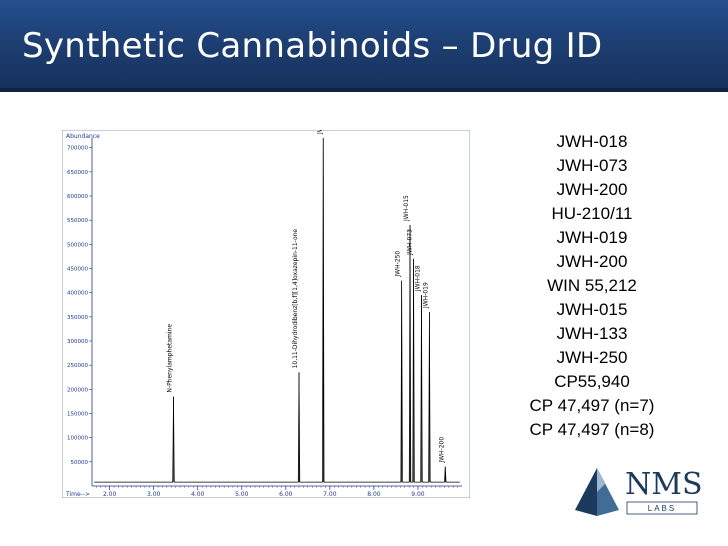 This screenshot has height=546, width=728. What do you see at coordinates (406, 208) in the screenshot?
I see `peak-label: JWH-015` at bounding box center [406, 208].